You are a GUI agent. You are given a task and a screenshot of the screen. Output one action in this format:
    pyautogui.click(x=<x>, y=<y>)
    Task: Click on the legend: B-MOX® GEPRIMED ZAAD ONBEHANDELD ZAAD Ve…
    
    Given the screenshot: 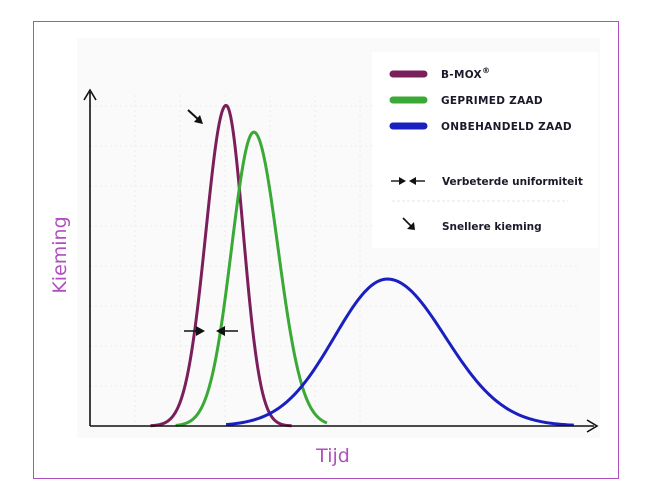 What is the action you would take?
    pyautogui.click(x=486, y=149)
    